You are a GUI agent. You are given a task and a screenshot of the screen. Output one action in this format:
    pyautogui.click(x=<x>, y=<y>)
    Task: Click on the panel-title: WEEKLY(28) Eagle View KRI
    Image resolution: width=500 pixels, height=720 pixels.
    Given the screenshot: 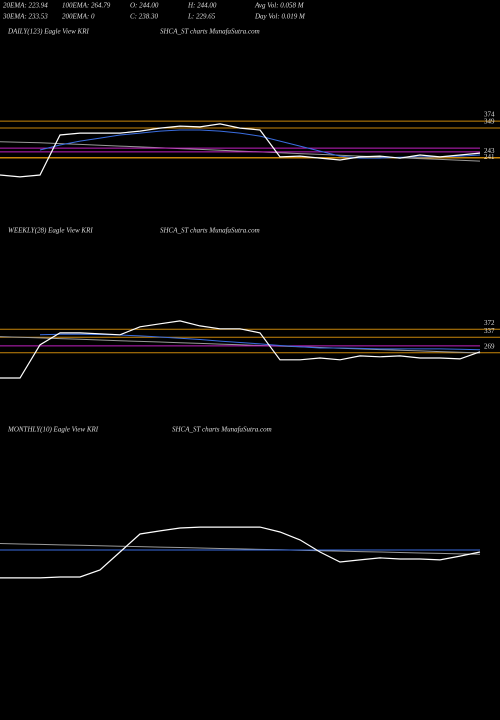 What is the action you would take?
    pyautogui.click(x=50, y=231)
    